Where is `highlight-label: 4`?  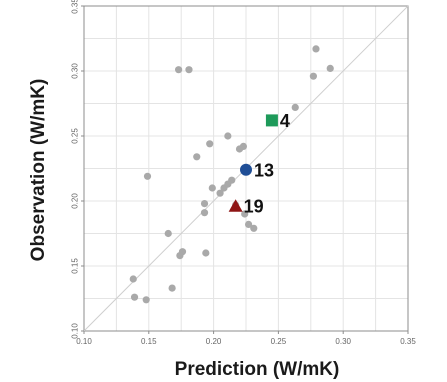
highlight-label: 4 is located at coordinates (285, 121).